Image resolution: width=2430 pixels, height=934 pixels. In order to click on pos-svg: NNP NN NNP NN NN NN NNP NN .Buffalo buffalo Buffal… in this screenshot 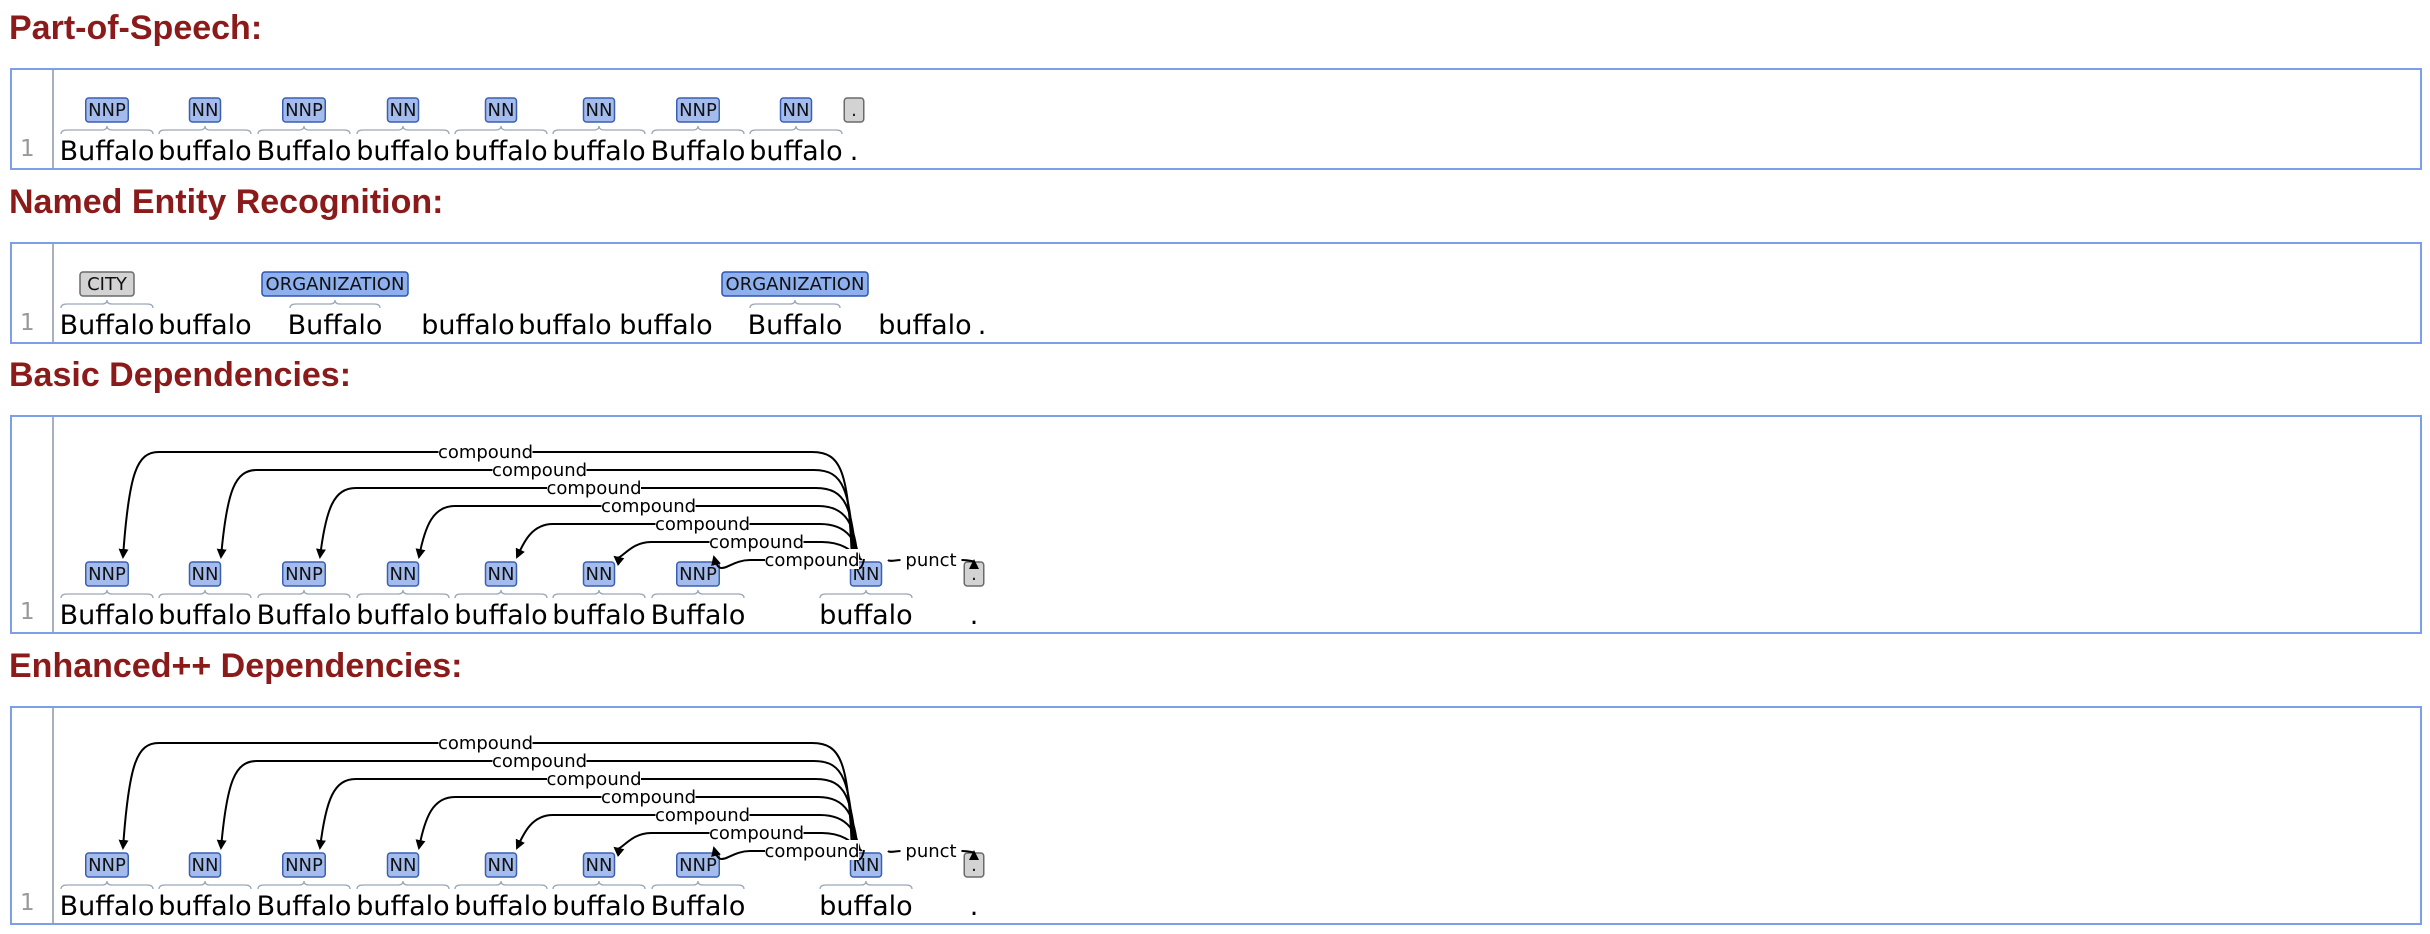, I will do `click(462, 132)`.